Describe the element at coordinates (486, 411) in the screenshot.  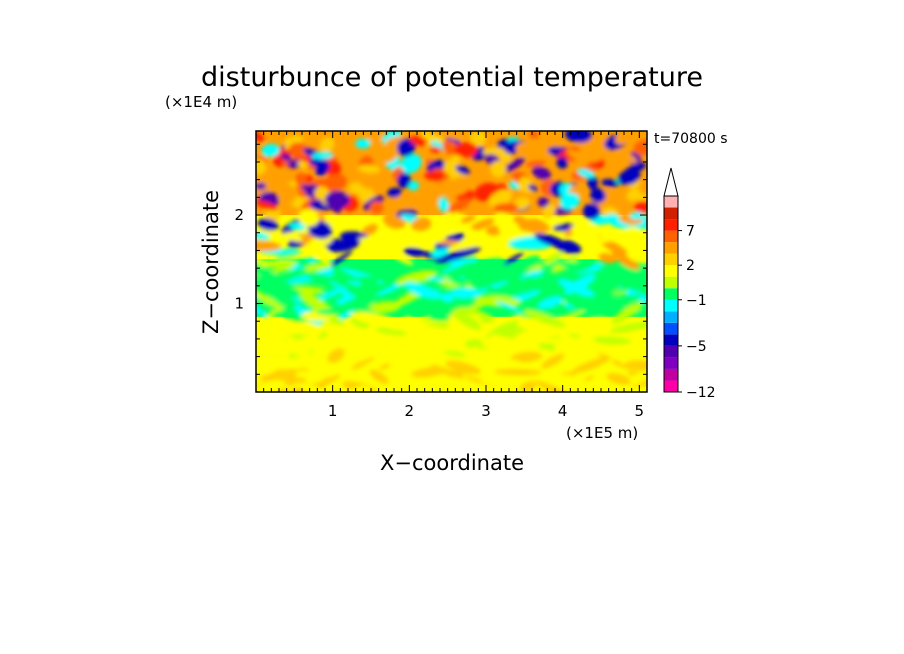
I see `x-tick-label: 3` at that location.